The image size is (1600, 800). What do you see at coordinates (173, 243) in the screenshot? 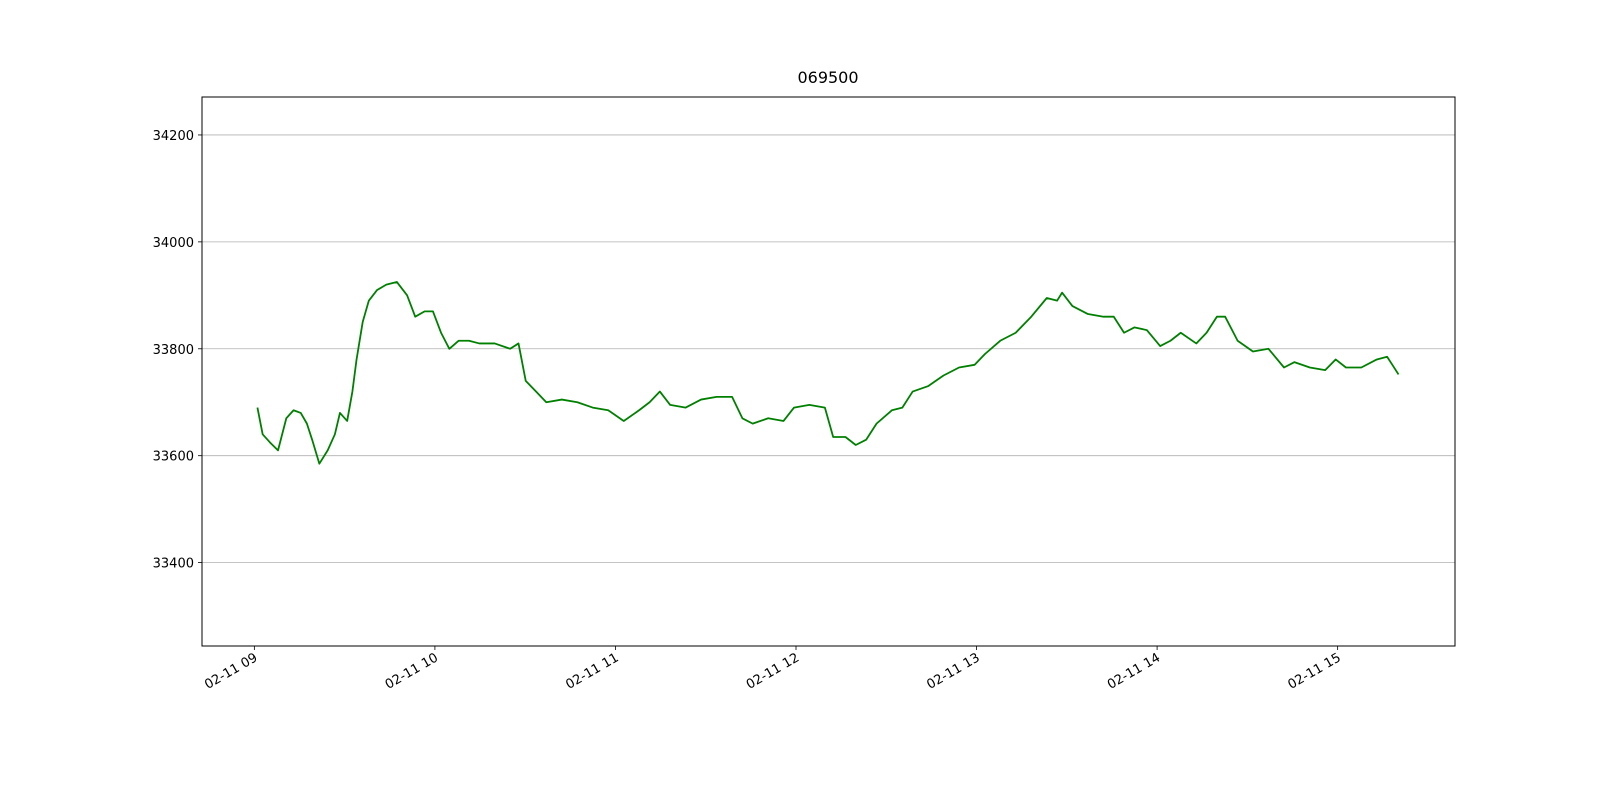
I see `y-tick-label: 34000` at bounding box center [173, 243].